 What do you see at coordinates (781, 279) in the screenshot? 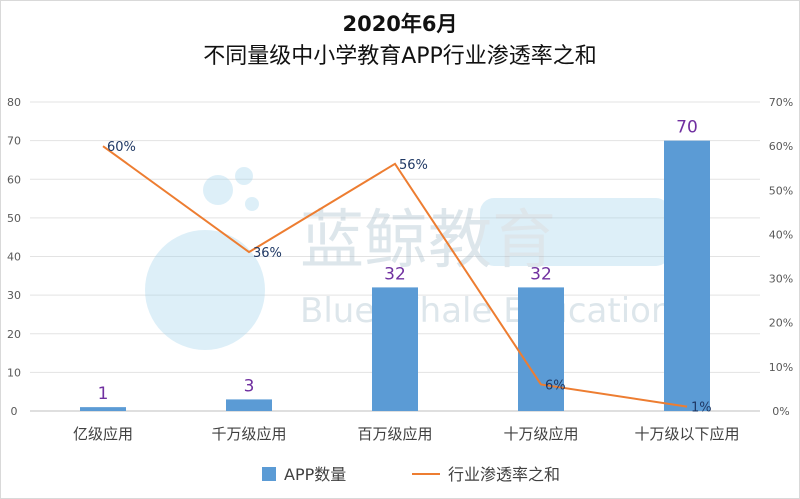
I see `y-right-tick-label: 30%` at bounding box center [781, 279].